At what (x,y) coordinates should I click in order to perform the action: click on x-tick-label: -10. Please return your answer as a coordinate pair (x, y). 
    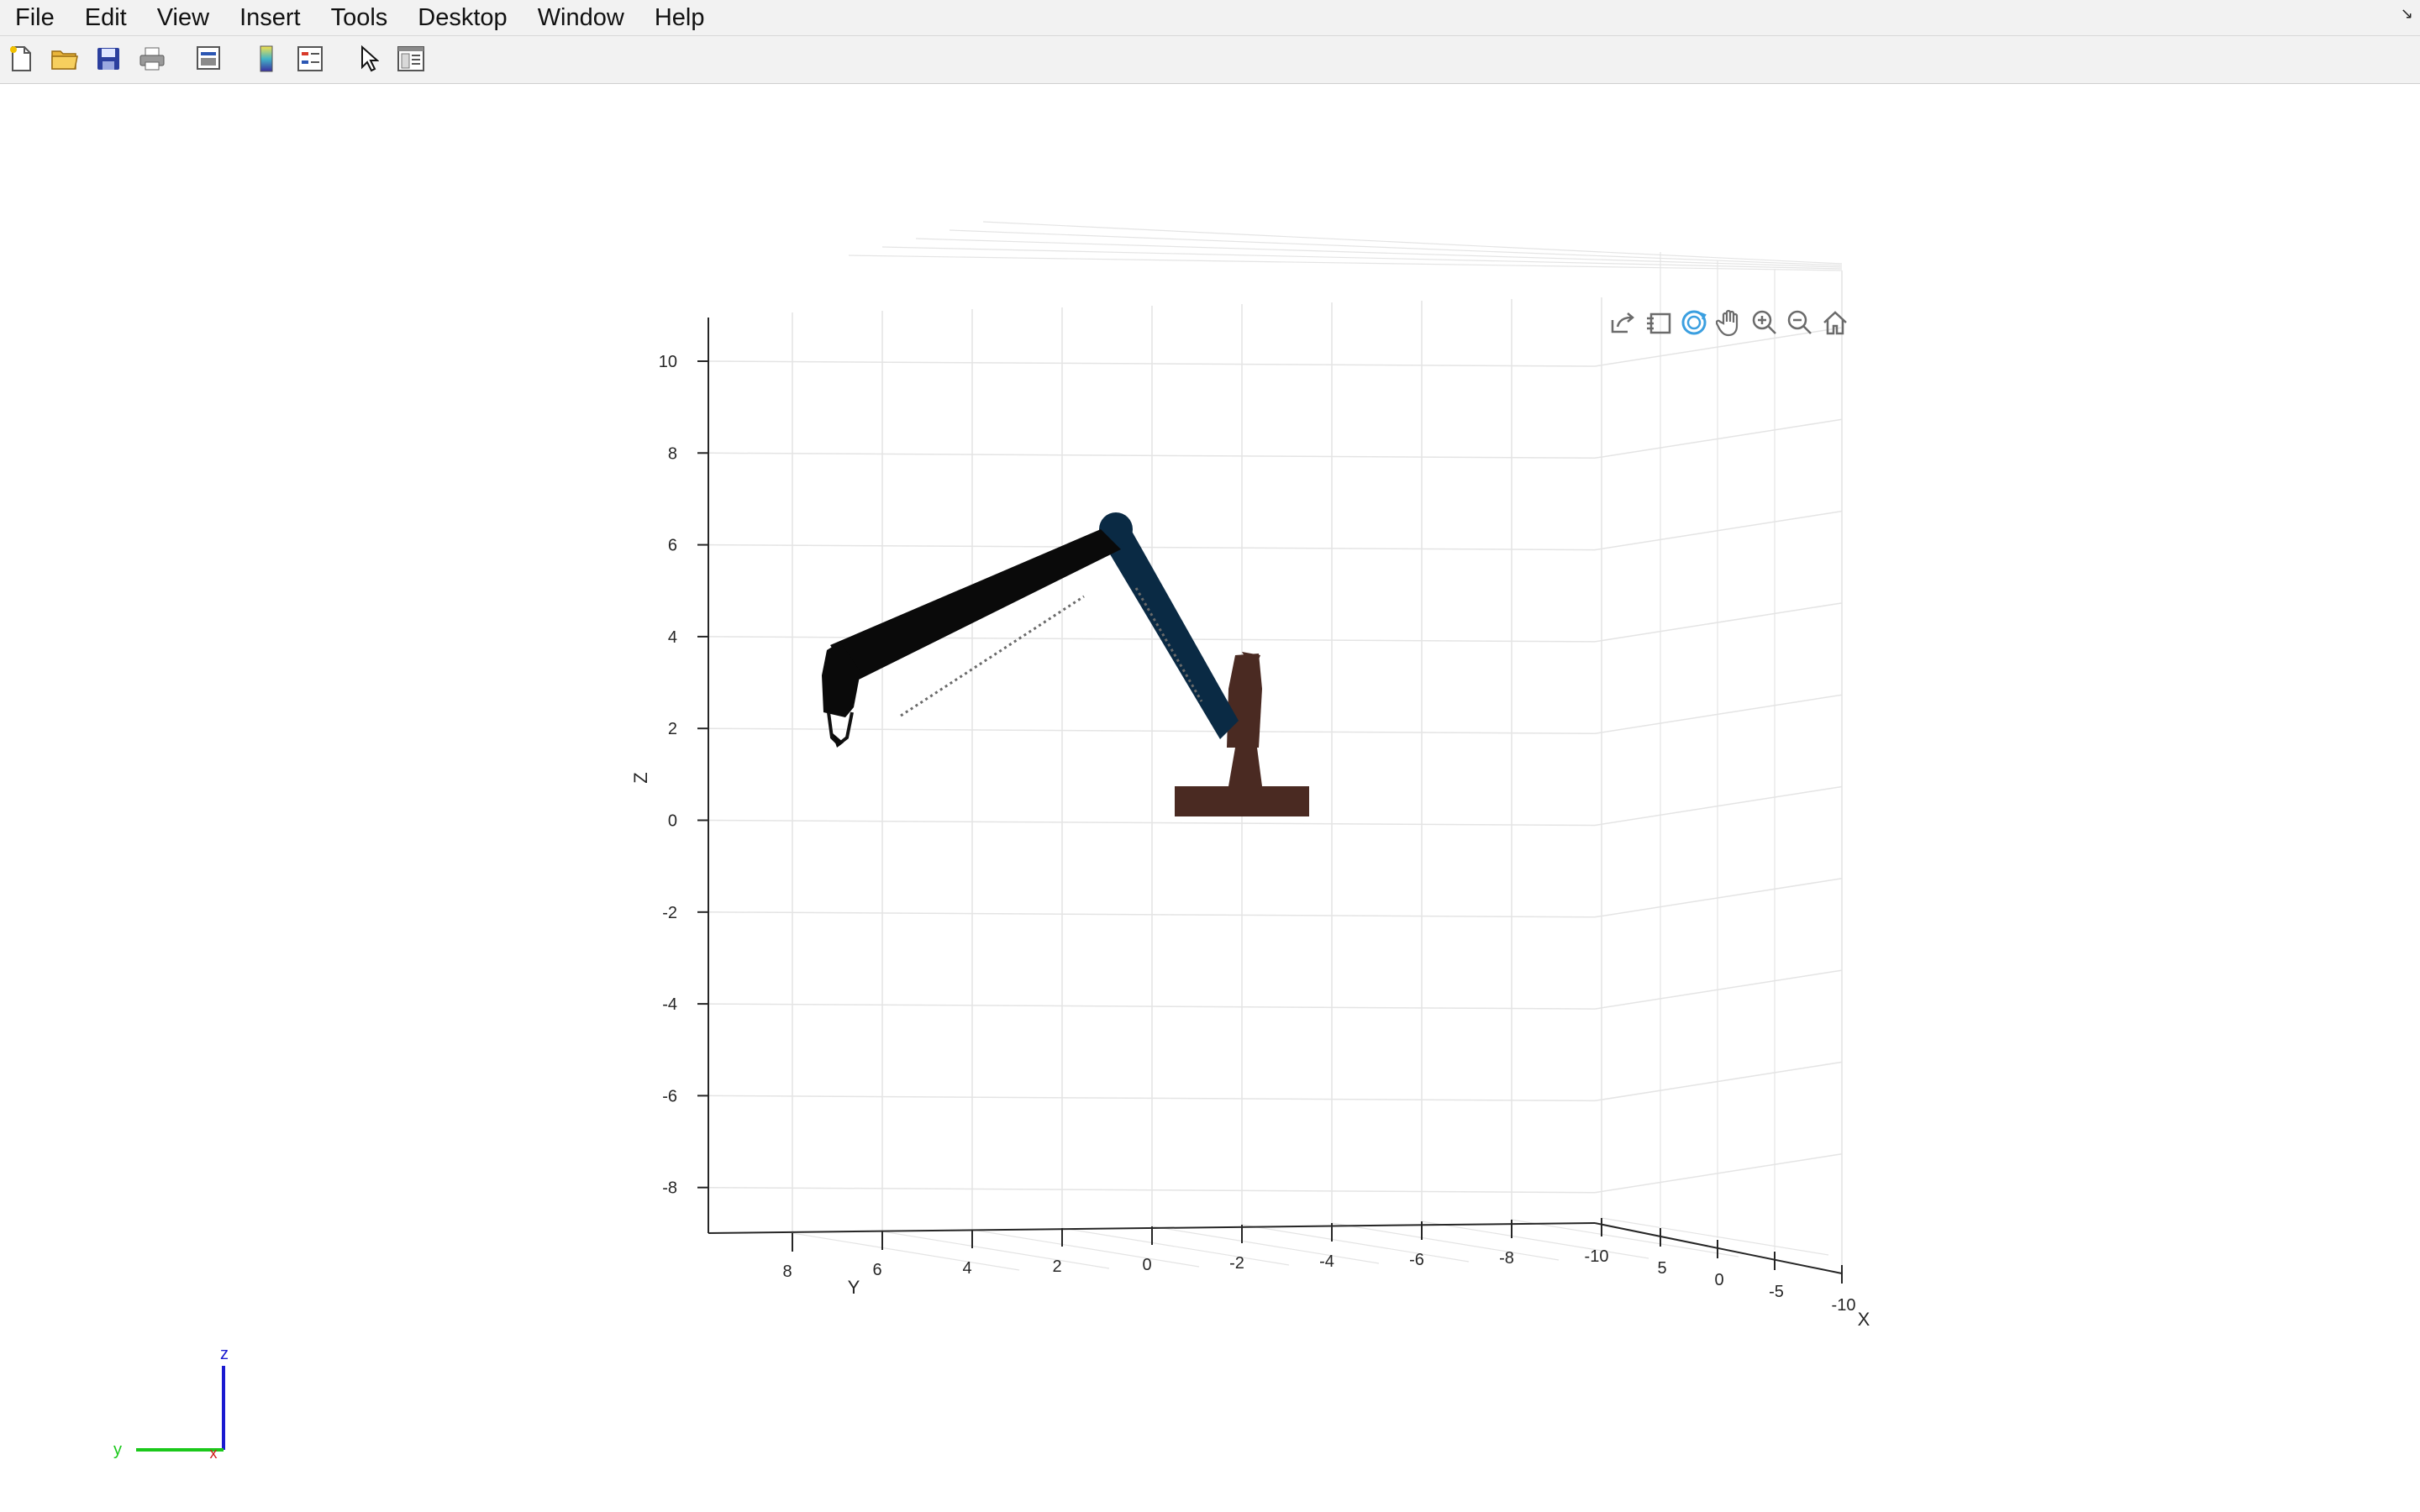
    Looking at the image, I should click on (1844, 1305).